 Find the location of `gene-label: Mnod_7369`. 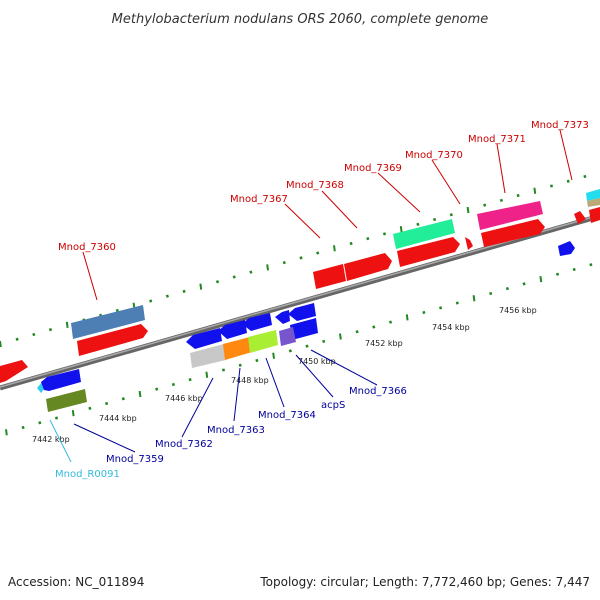

gene-label: Mnod_7369 is located at coordinates (373, 168).